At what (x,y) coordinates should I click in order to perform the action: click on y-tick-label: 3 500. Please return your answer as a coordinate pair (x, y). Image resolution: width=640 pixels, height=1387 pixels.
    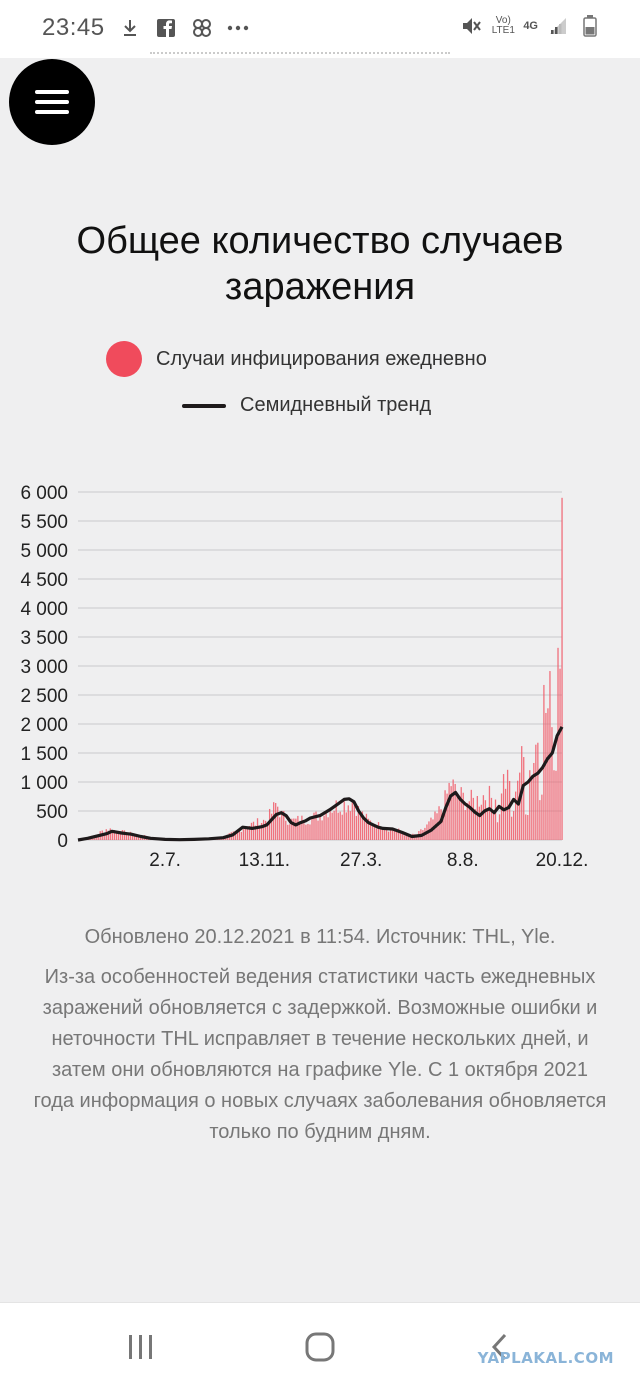
    Looking at the image, I should click on (44, 638).